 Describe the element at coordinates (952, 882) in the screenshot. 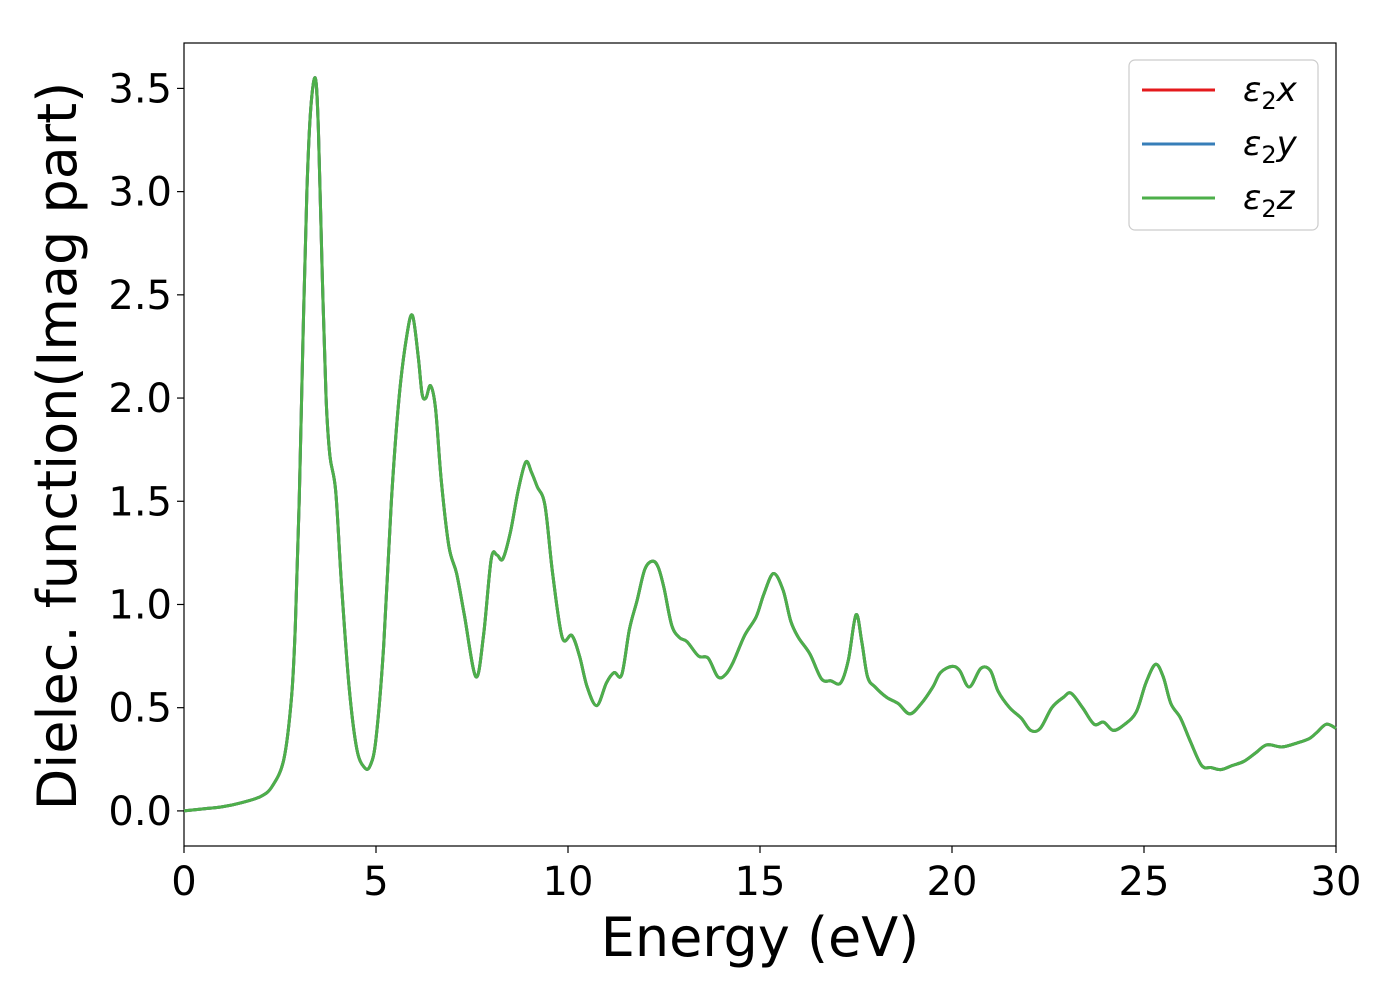

I see `x-tick-label: 20` at that location.